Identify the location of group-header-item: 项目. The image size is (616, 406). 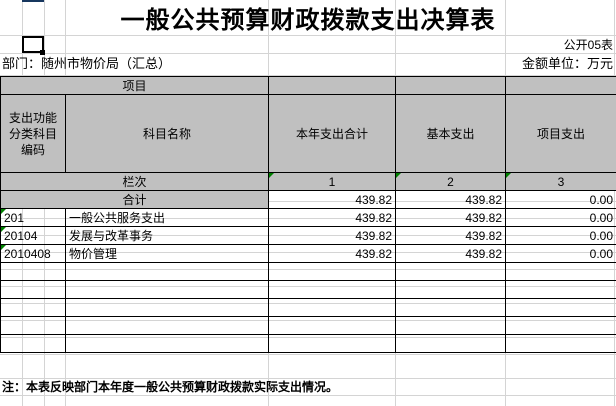
(135, 85).